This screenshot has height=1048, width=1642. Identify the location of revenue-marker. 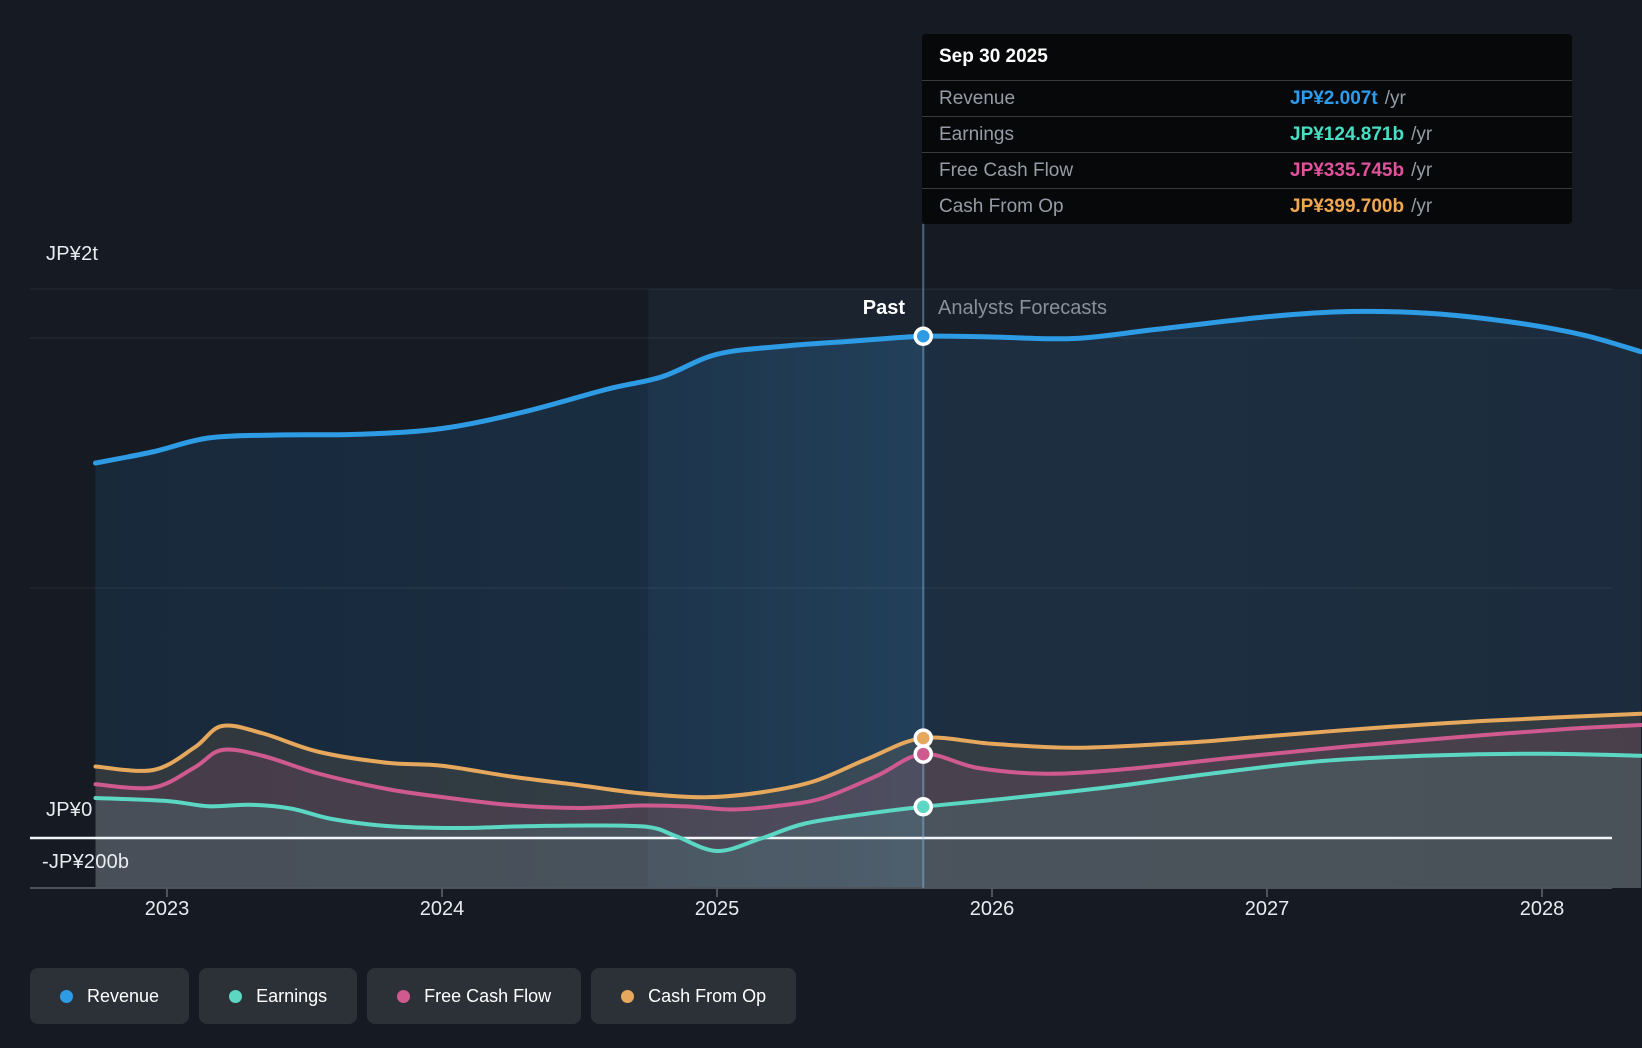
(923, 336).